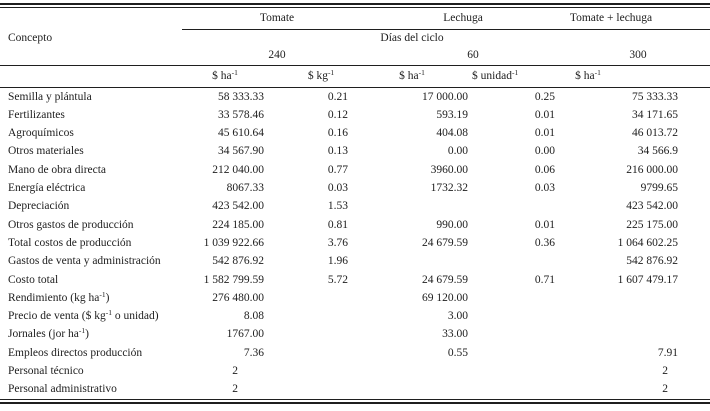  What do you see at coordinates (241, 133) in the screenshot?
I see `value-cell: 45 610.64` at bounding box center [241, 133].